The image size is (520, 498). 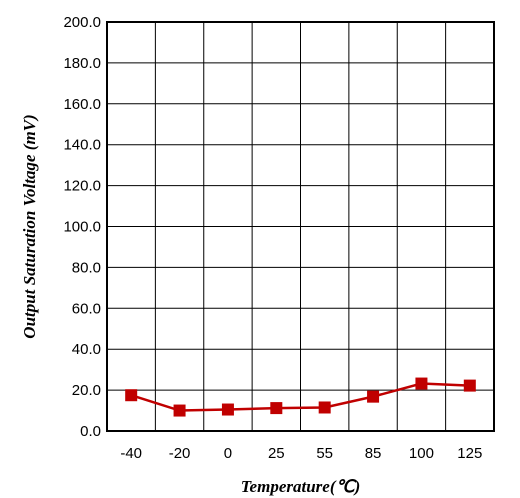 What do you see at coordinates (86, 308) in the screenshot?
I see `y-tick-label: 60.0` at bounding box center [86, 308].